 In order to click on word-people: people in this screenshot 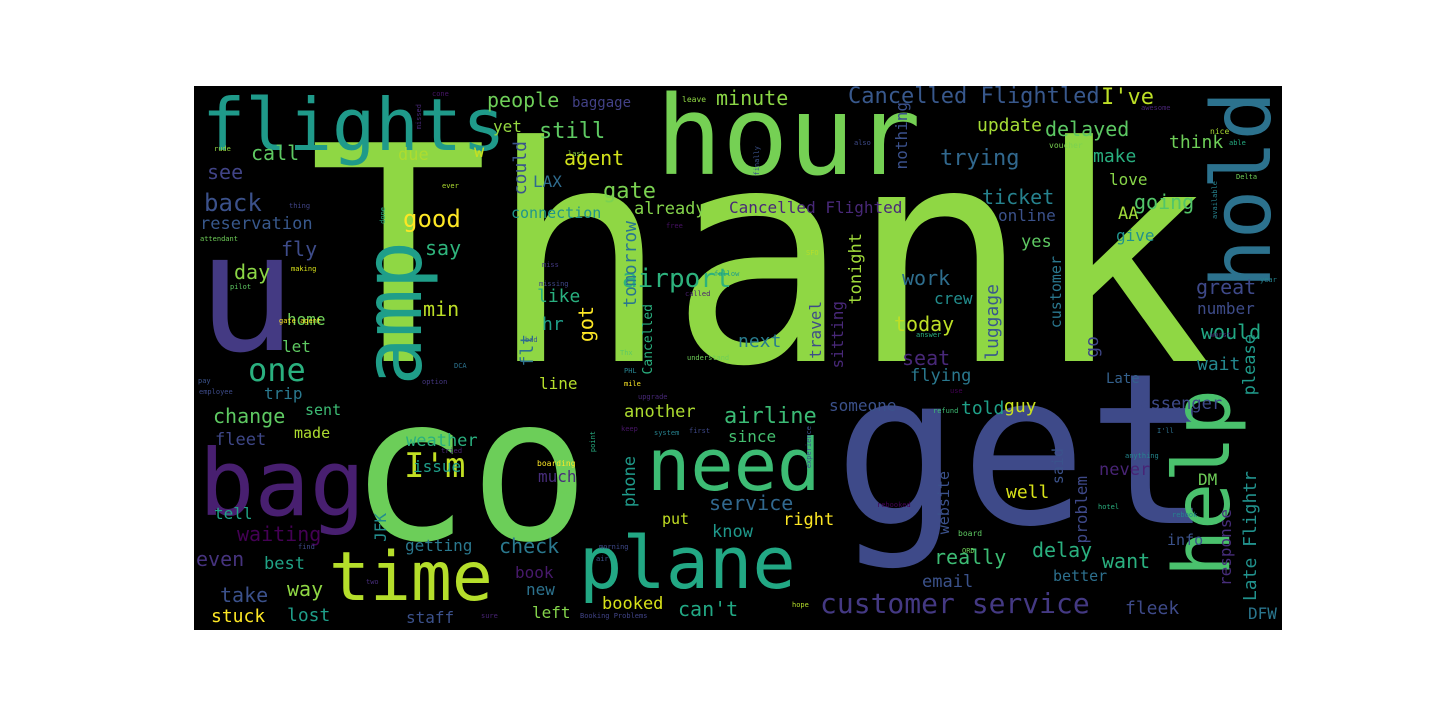, I will do `click(523, 100)`.